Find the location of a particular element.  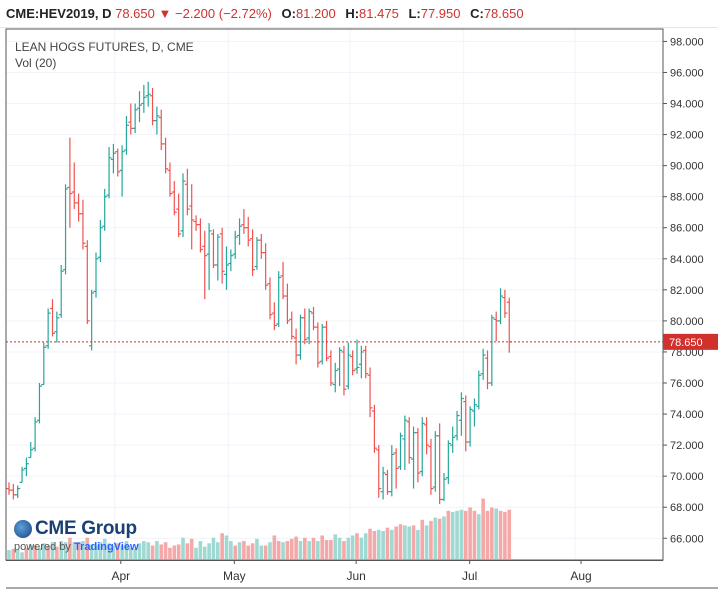

volume-bars is located at coordinates (259, 528).